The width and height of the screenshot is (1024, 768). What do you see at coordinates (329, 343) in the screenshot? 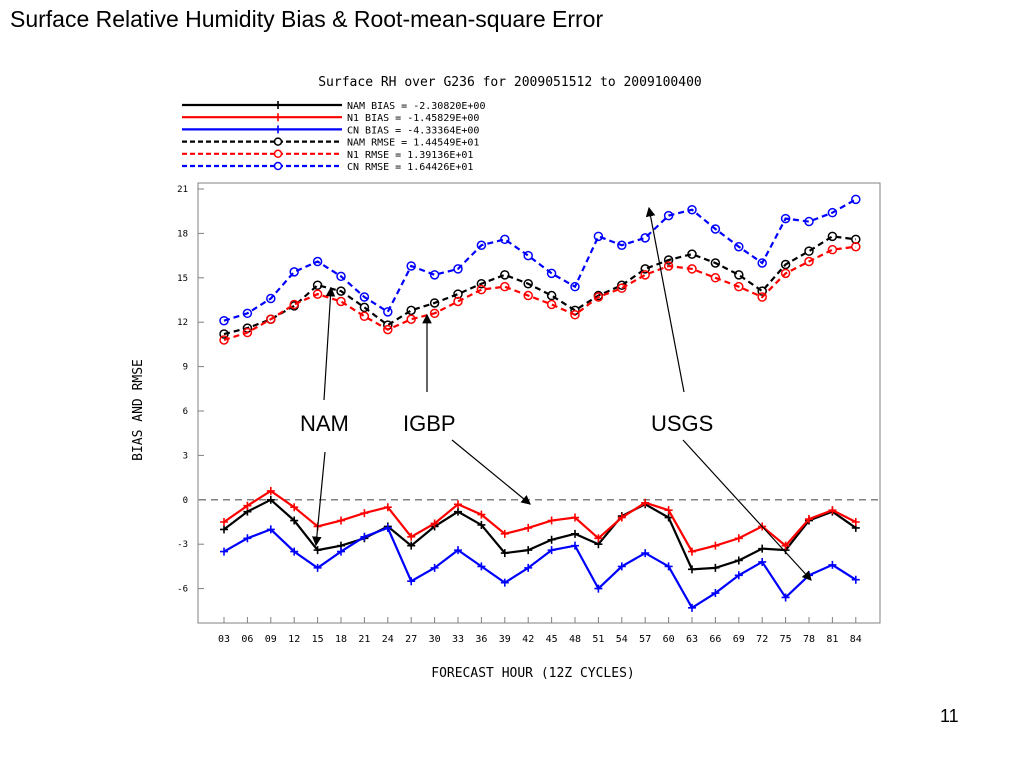
I see `arrow-nam-rmse` at bounding box center [329, 343].